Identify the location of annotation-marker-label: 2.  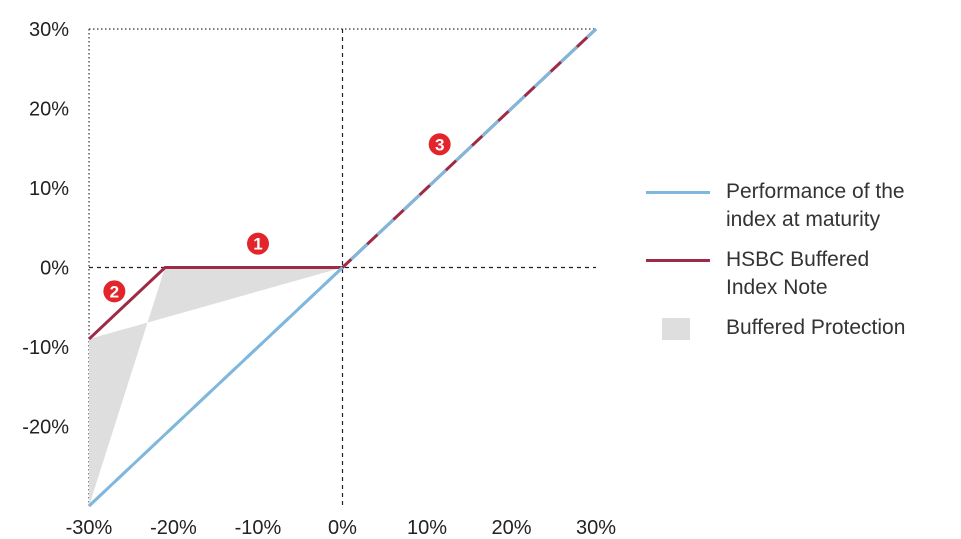
(114, 291).